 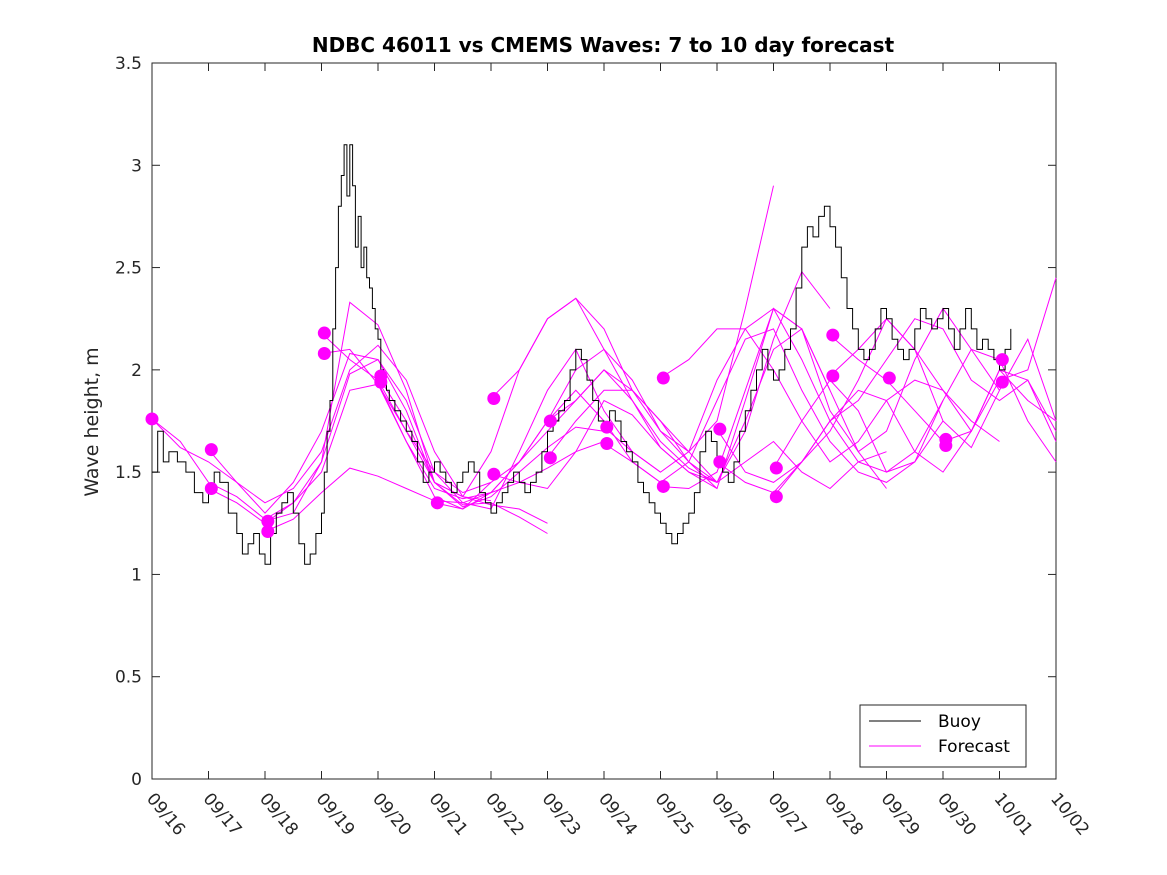 What do you see at coordinates (128, 473) in the screenshot?
I see `y-tick-label: 1.5` at bounding box center [128, 473].